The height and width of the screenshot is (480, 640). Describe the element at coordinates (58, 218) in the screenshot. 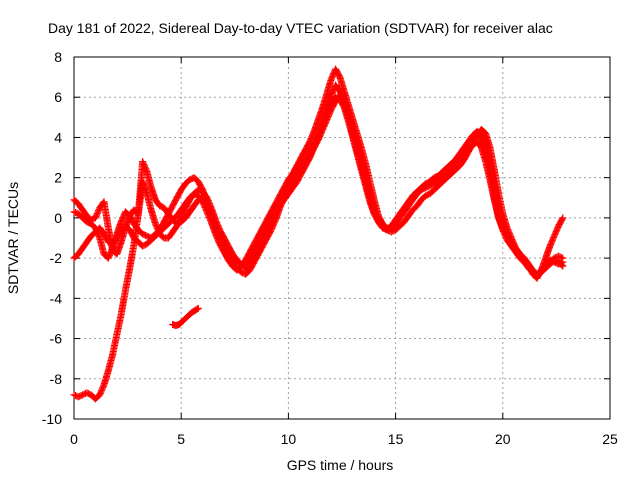

I see `y-tick-label: 0` at that location.